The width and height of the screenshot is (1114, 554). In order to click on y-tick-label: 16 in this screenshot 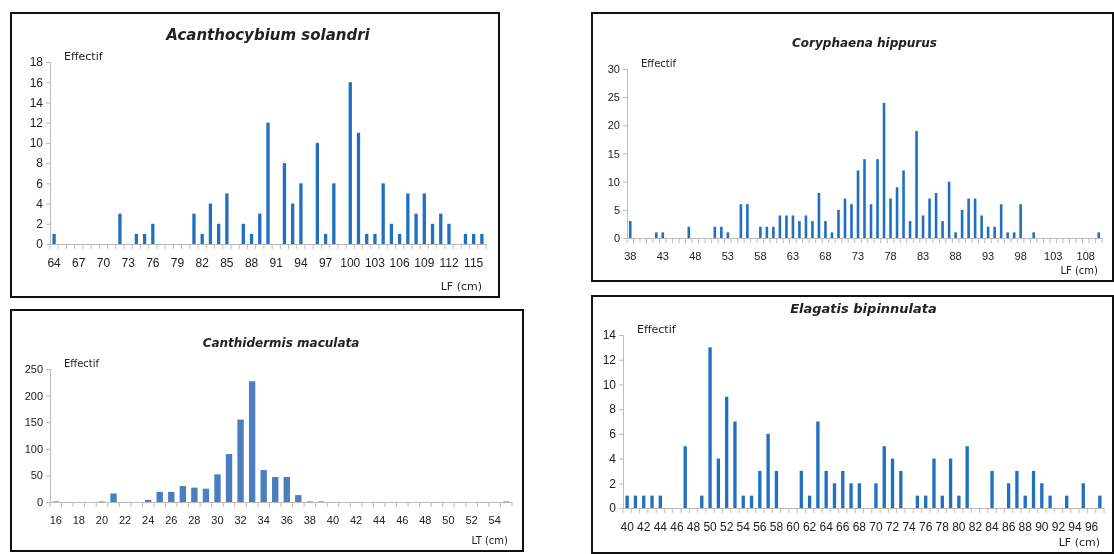, I will do `click(36, 82)`.